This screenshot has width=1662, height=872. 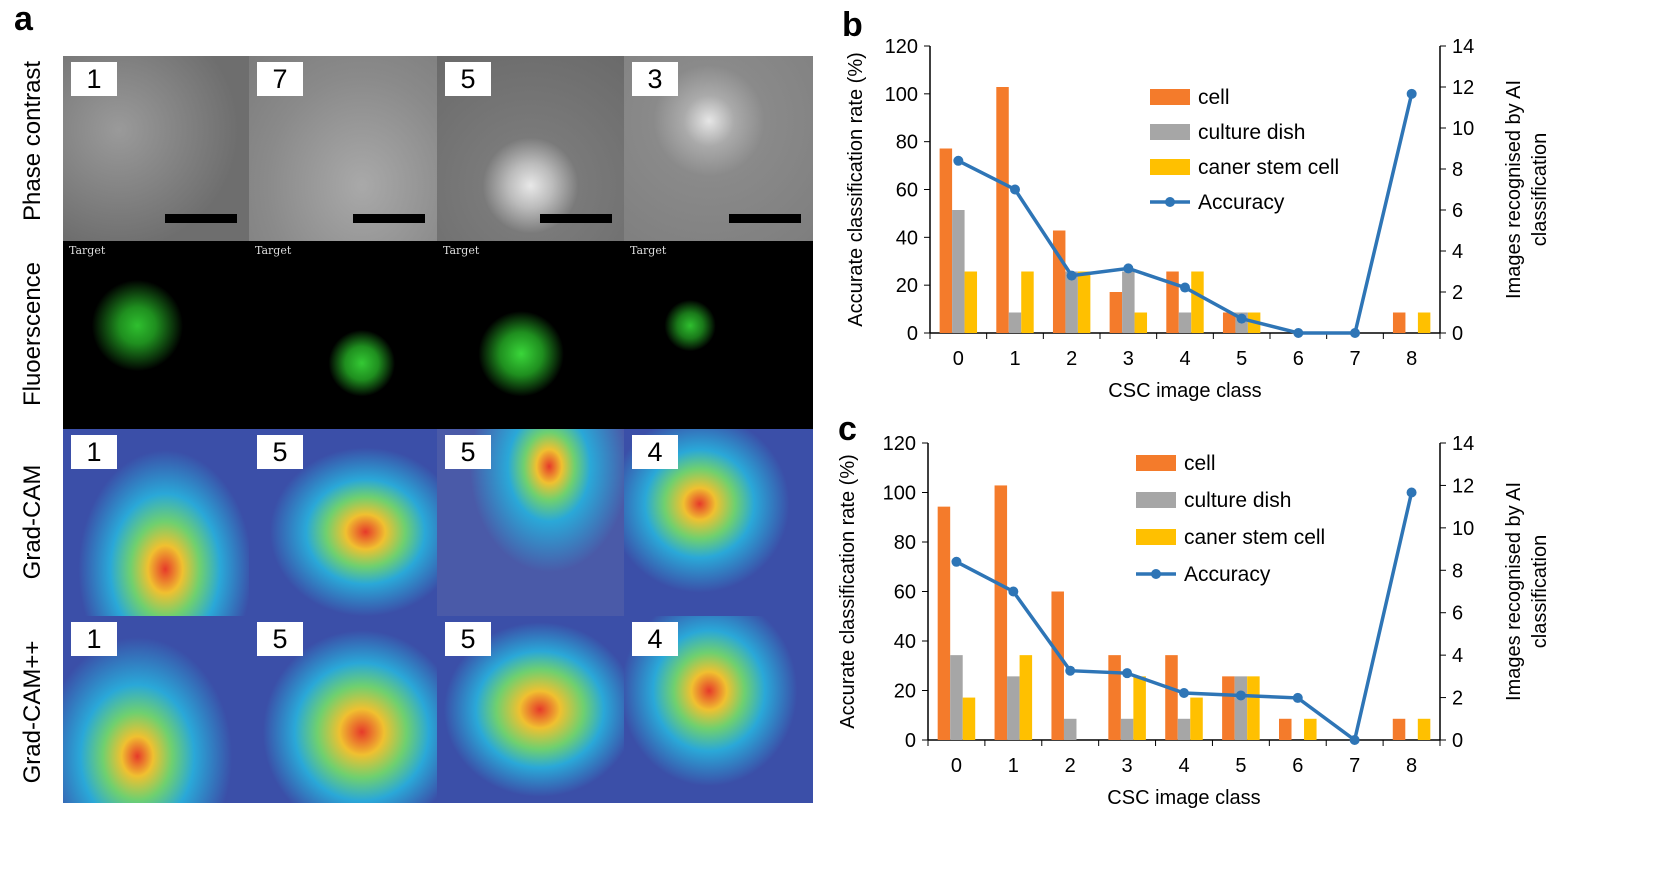 What do you see at coordinates (343, 522) in the screenshot?
I see `gradcam-heatmap: 5` at bounding box center [343, 522].